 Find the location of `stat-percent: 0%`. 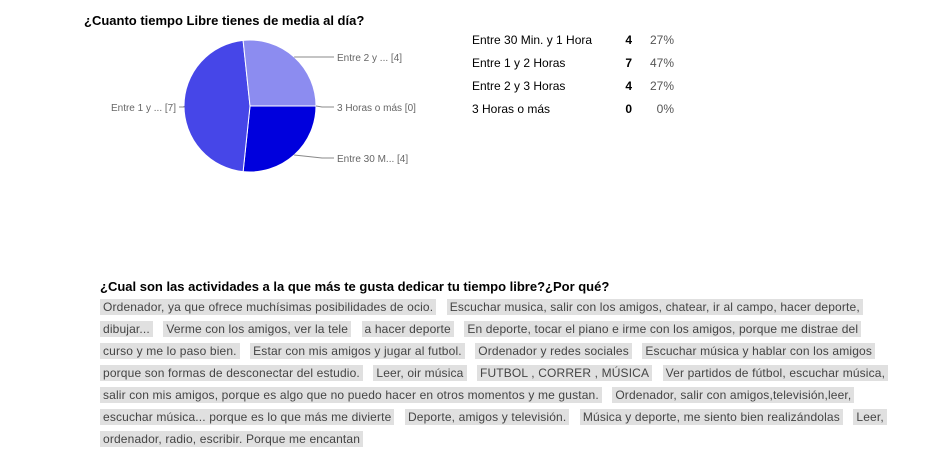

stat-percent: 0% is located at coordinates (665, 109).